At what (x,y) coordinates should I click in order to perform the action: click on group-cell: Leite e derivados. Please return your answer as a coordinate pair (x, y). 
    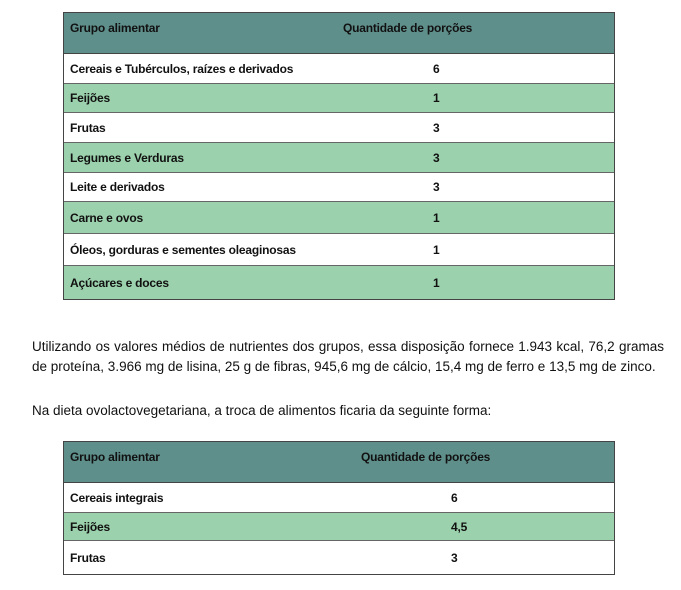
    Looking at the image, I should click on (117, 187).